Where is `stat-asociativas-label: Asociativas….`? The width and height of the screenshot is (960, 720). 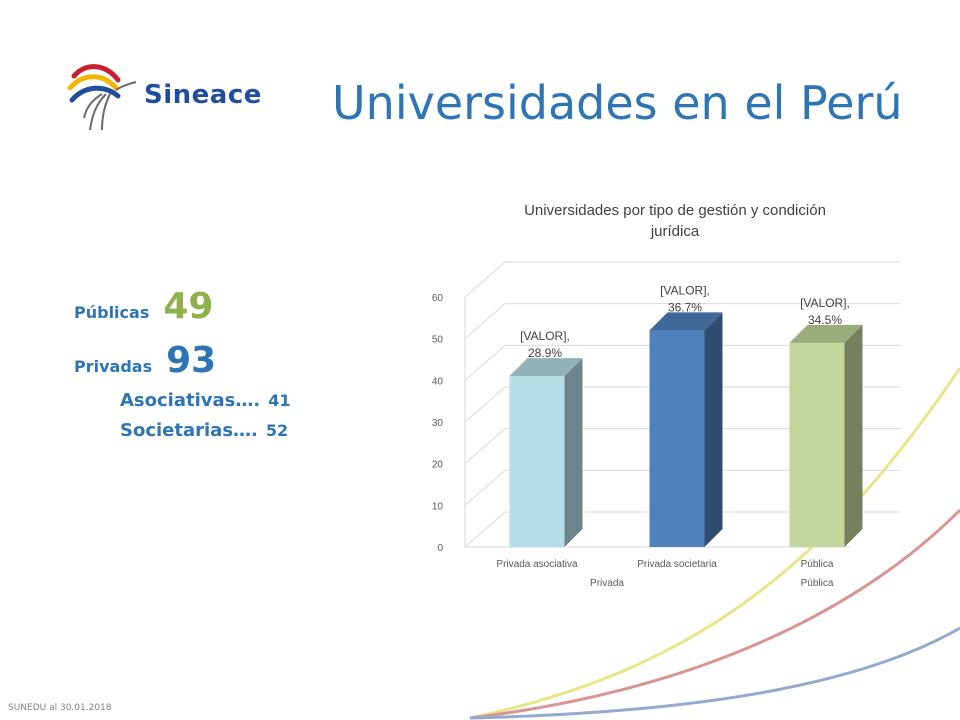
stat-asociativas-label: Asociativas…. is located at coordinates (190, 400).